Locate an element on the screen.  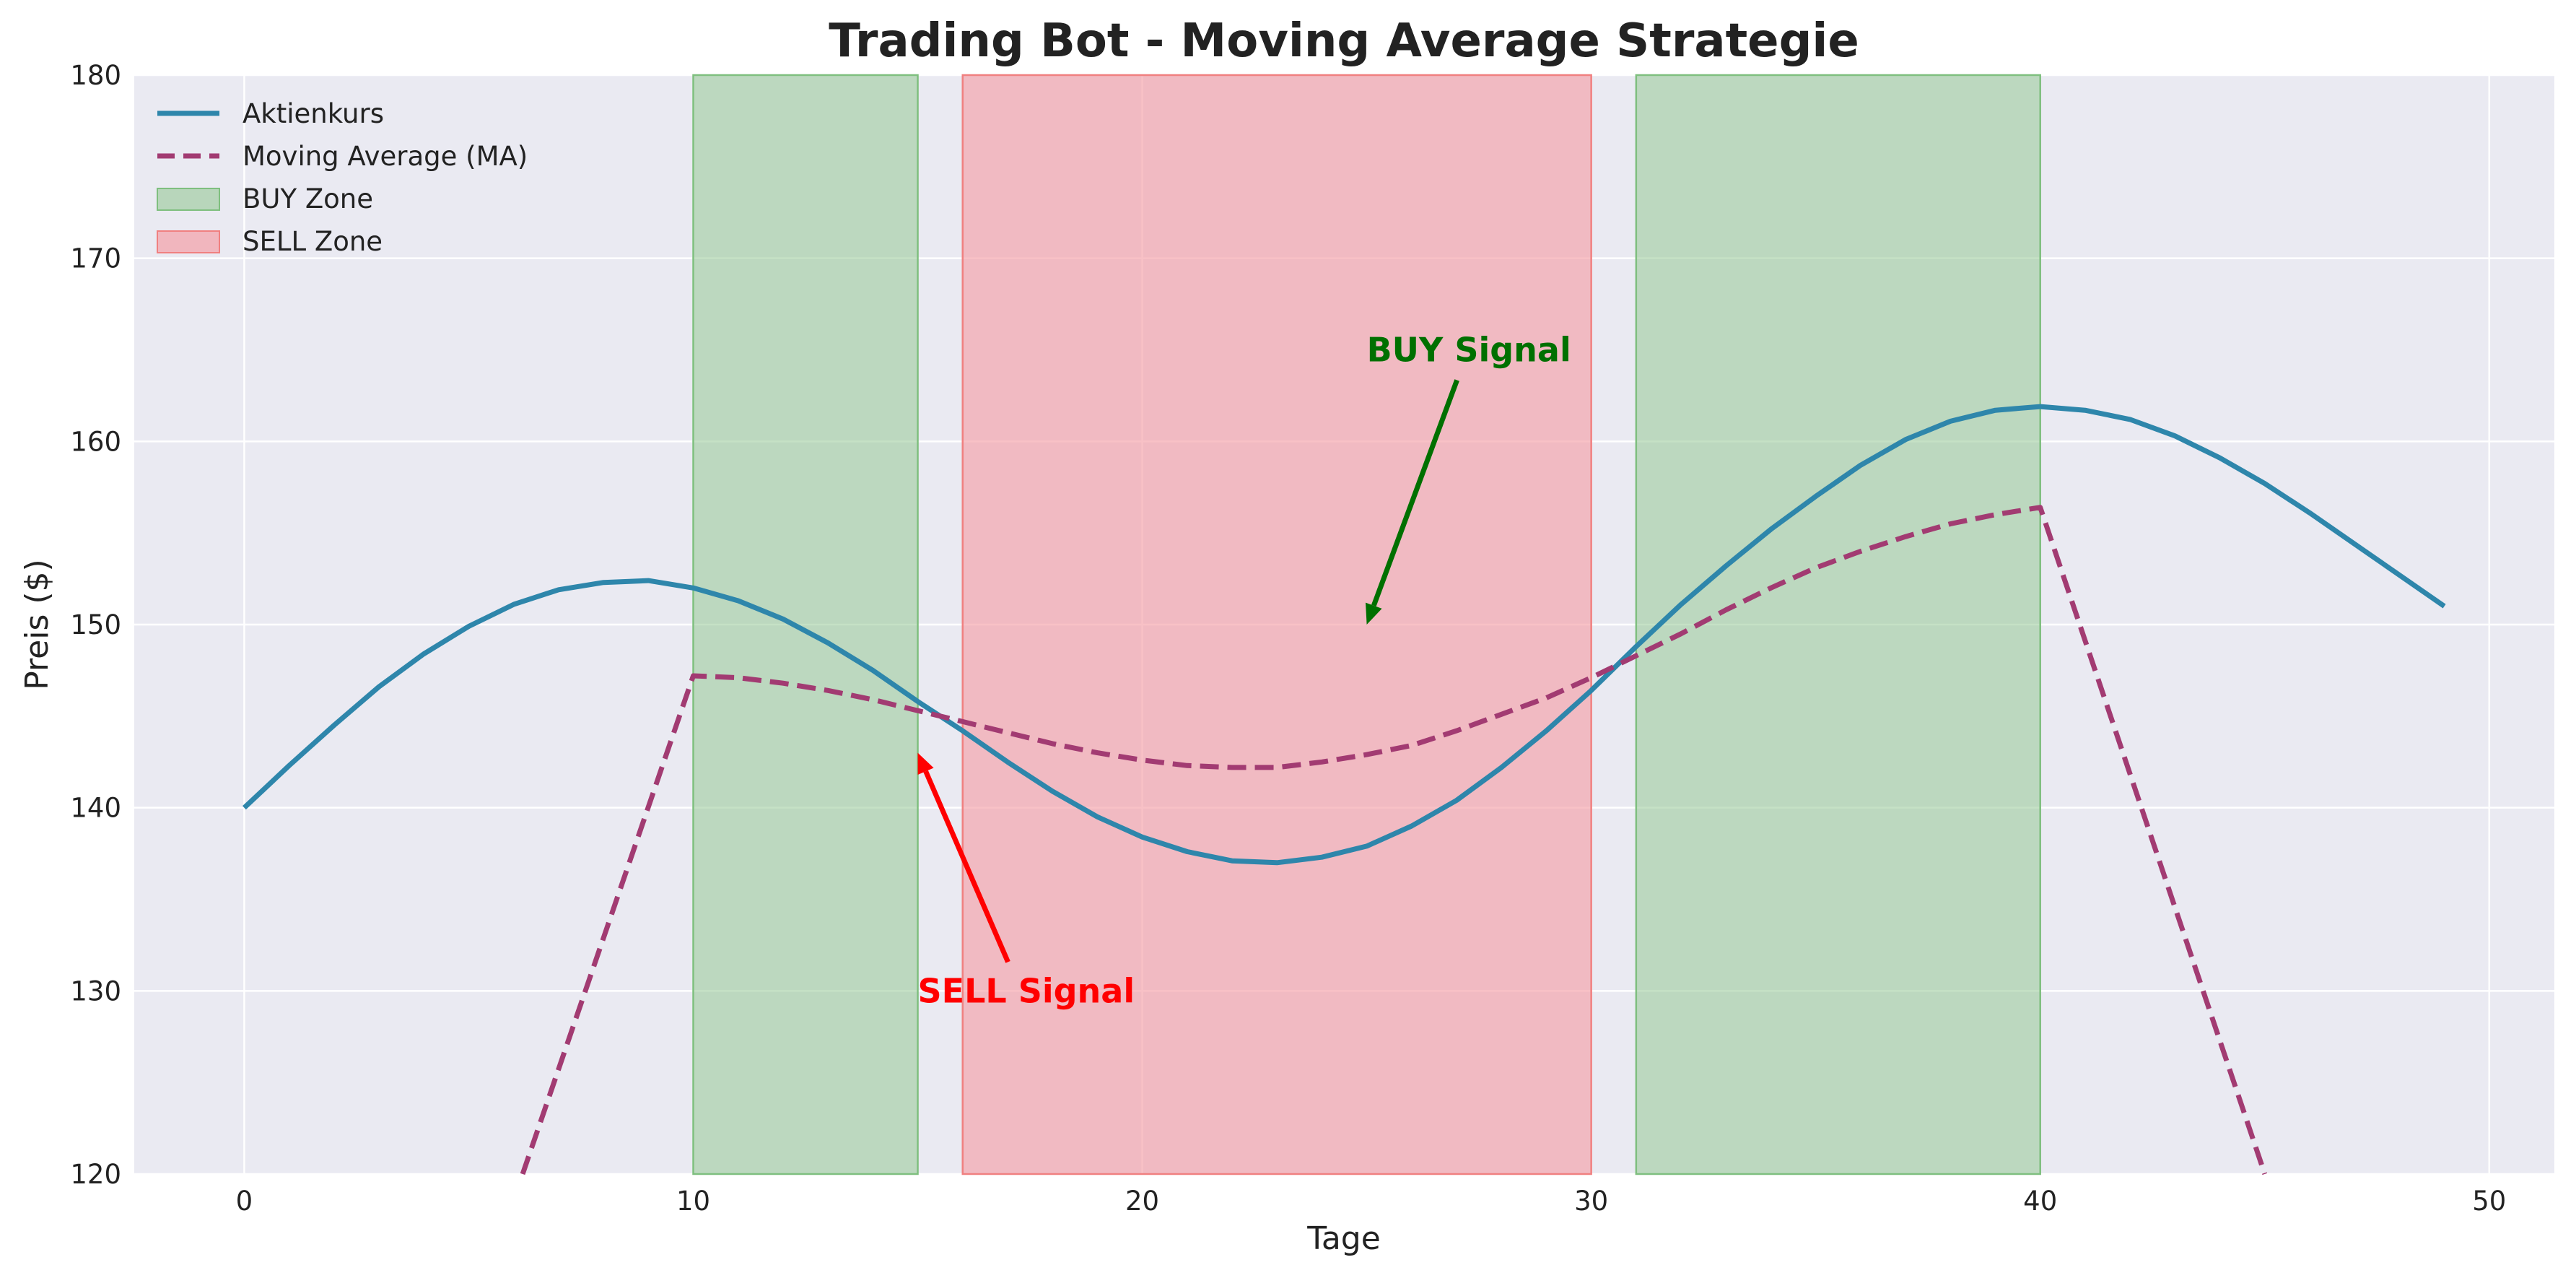
legend-label: SELL Zone is located at coordinates (313, 242).